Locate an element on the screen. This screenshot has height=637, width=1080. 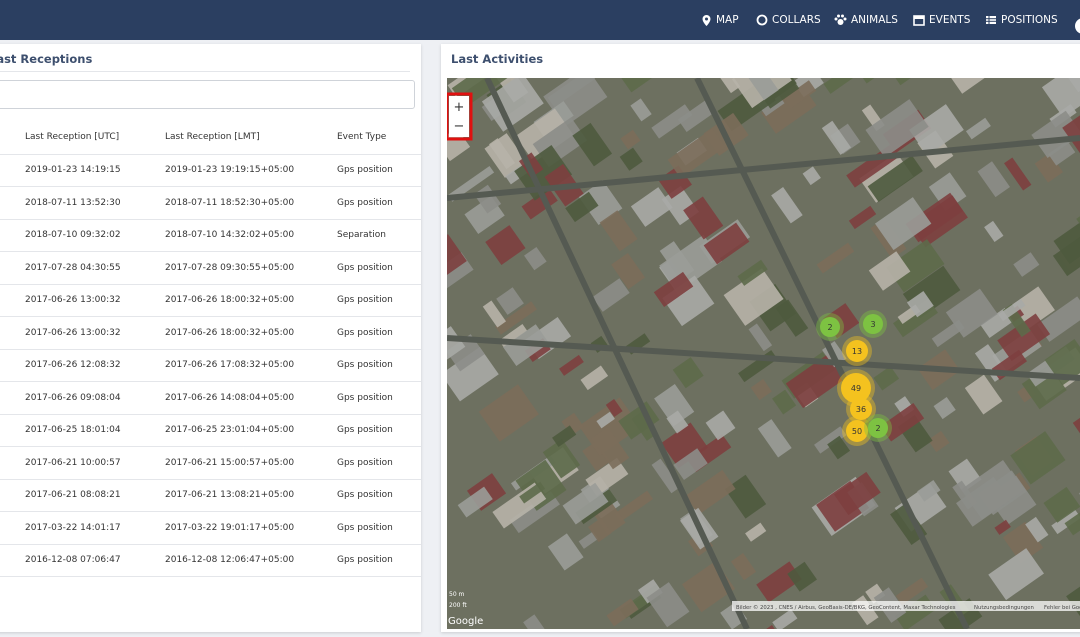
table-cell: 2017-06-21 08:08:21 is located at coordinates (73, 495).